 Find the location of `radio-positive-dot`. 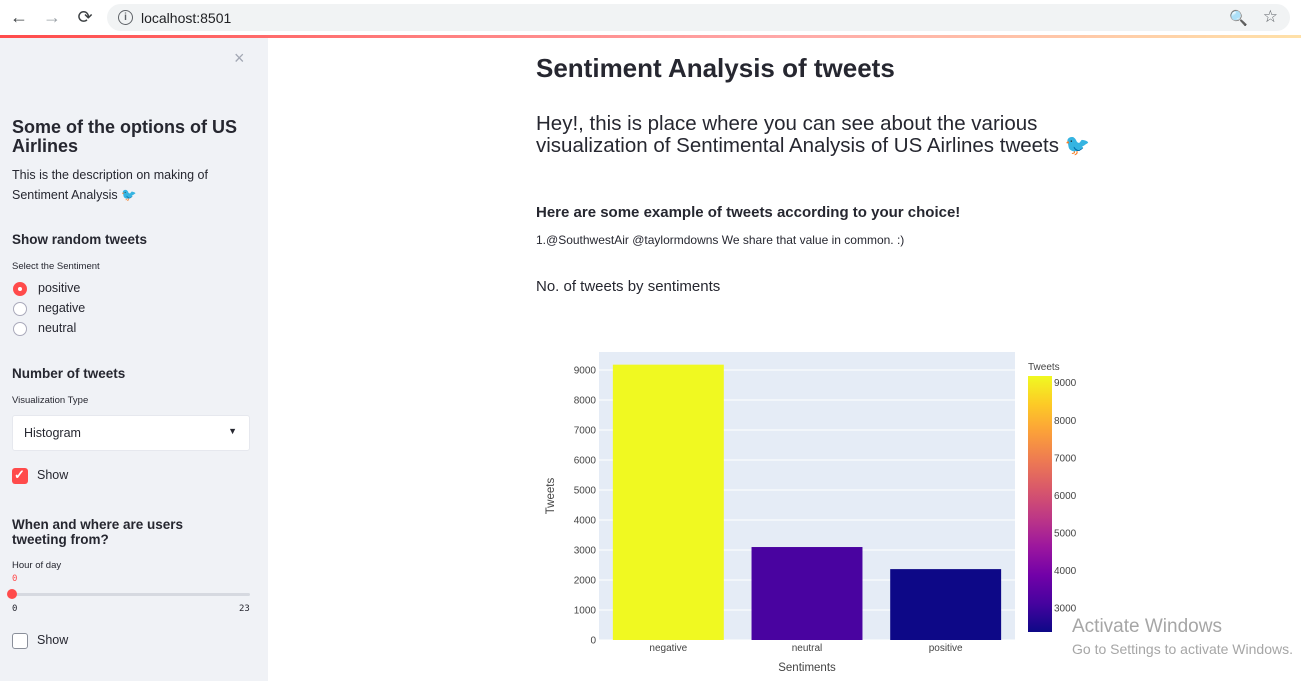

radio-positive-dot is located at coordinates (20, 289).